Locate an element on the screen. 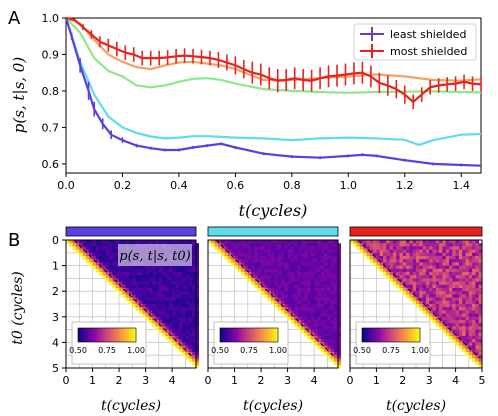  x-tick-label: 2 is located at coordinates (261, 380).